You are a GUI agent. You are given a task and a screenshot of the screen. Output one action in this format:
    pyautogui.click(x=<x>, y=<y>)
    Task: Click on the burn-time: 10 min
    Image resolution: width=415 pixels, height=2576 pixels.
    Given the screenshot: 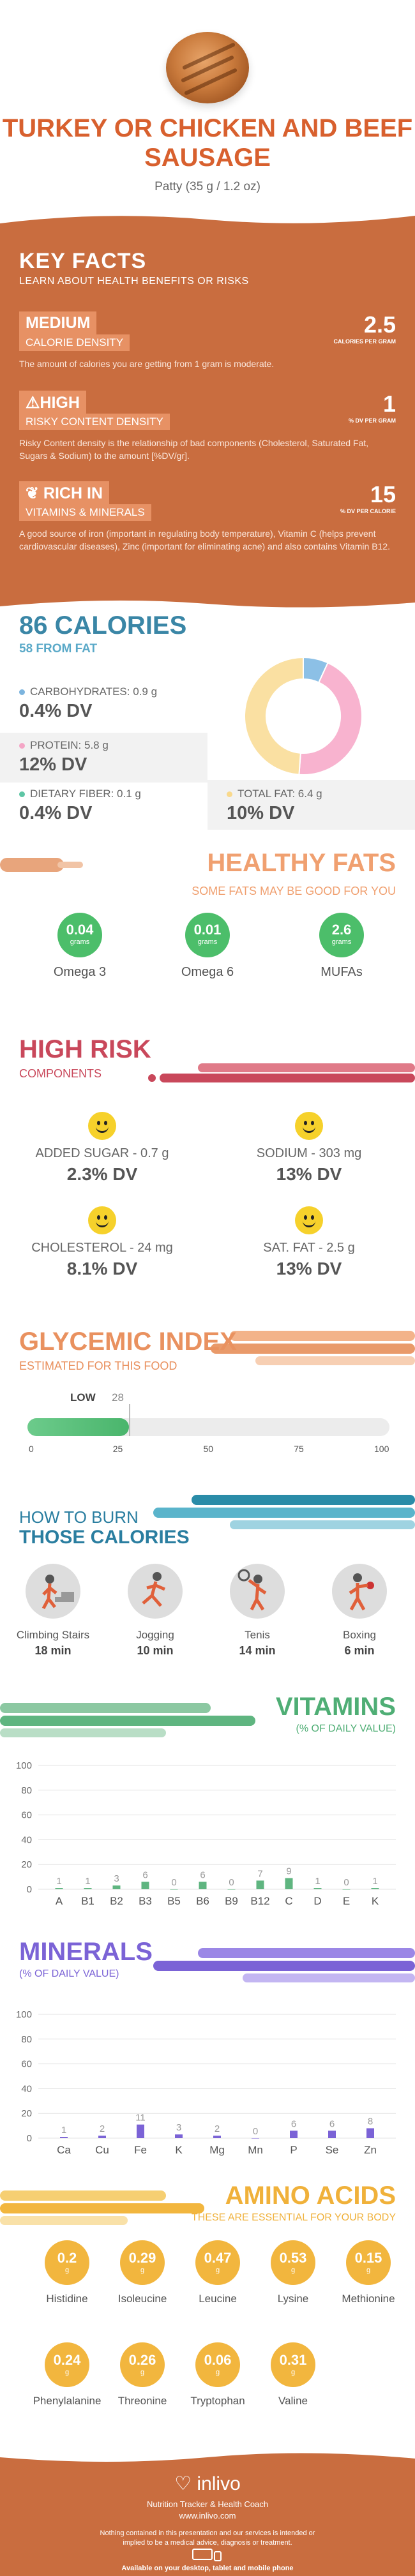 What is the action you would take?
    pyautogui.click(x=155, y=1650)
    